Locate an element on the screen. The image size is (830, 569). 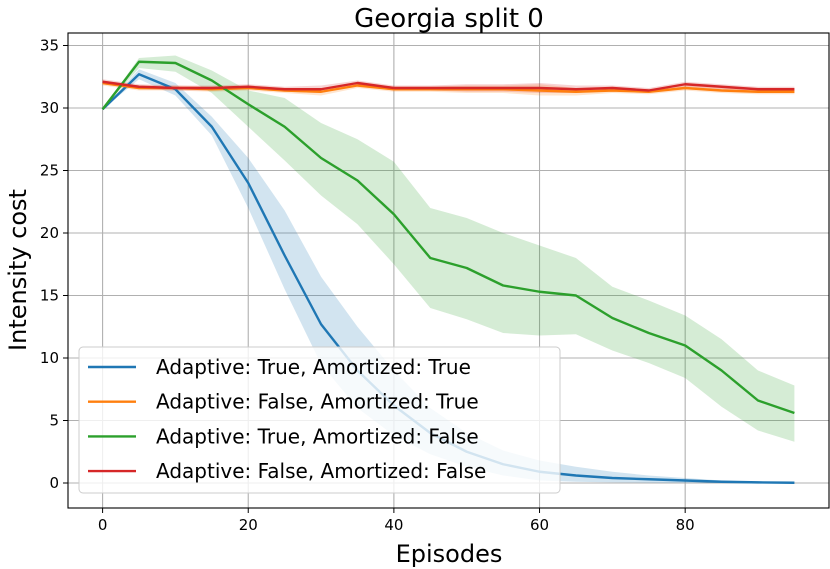
legend-label: Adaptive: True, Amortized: True is located at coordinates (313, 367).